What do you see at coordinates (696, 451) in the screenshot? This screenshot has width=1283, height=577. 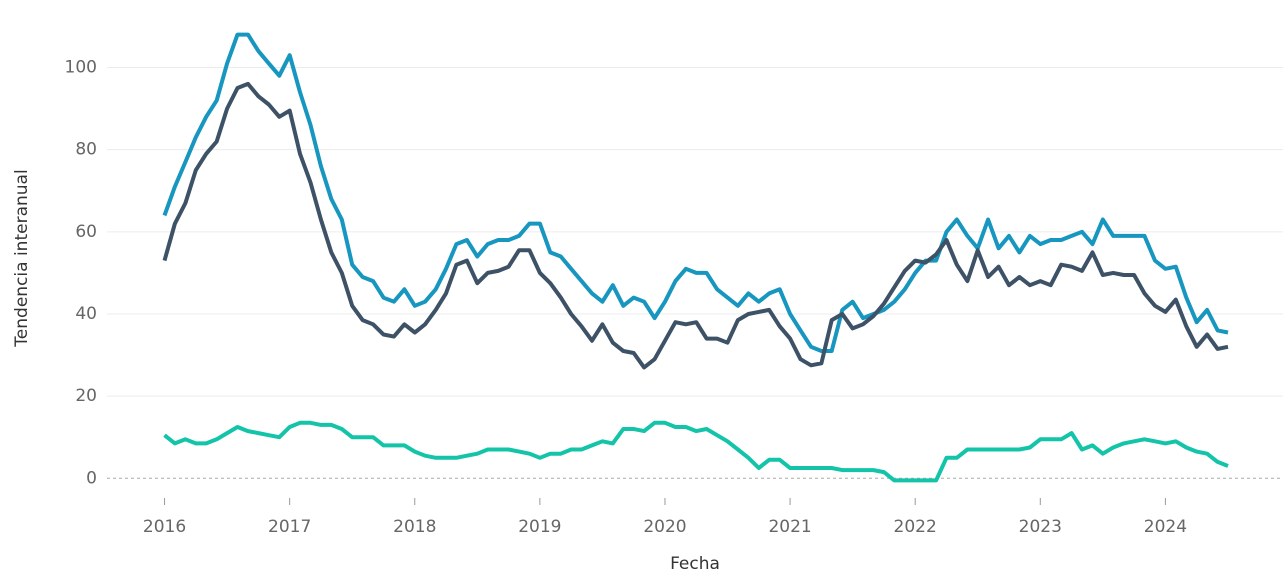 I see `line-series` at bounding box center [696, 451].